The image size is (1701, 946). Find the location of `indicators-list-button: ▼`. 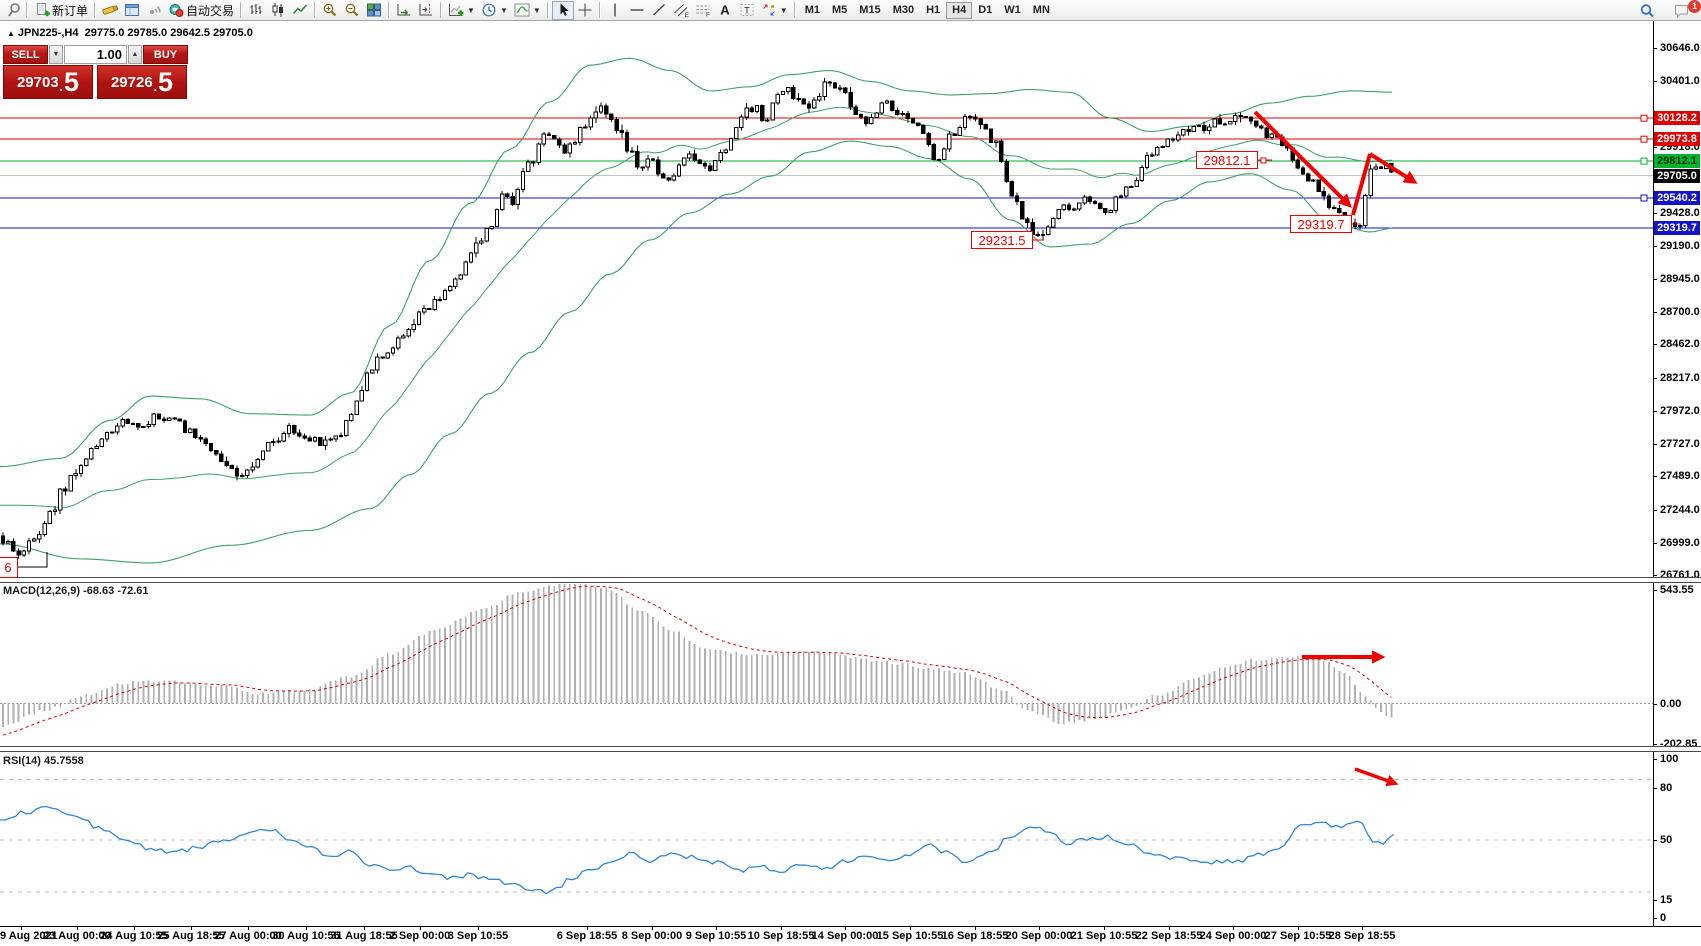

indicators-list-button: ▼ is located at coordinates (527, 10).